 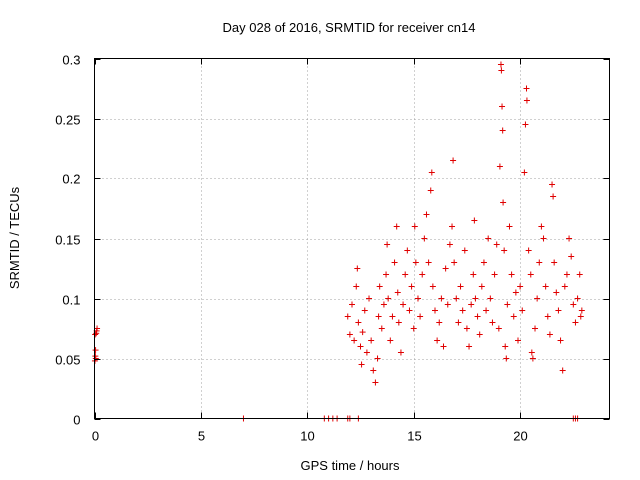 I want to click on x-tick-label: 15, so click(x=414, y=436).